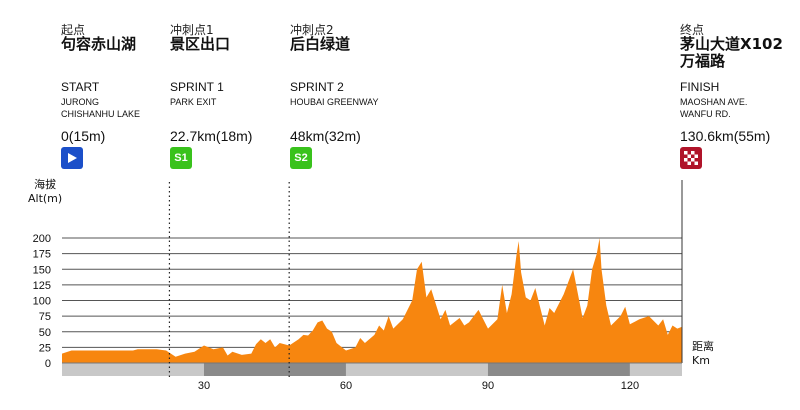  Describe the element at coordinates (312, 30) in the screenshot. I see `sprint2-cn-label: 冲刺点2` at that location.